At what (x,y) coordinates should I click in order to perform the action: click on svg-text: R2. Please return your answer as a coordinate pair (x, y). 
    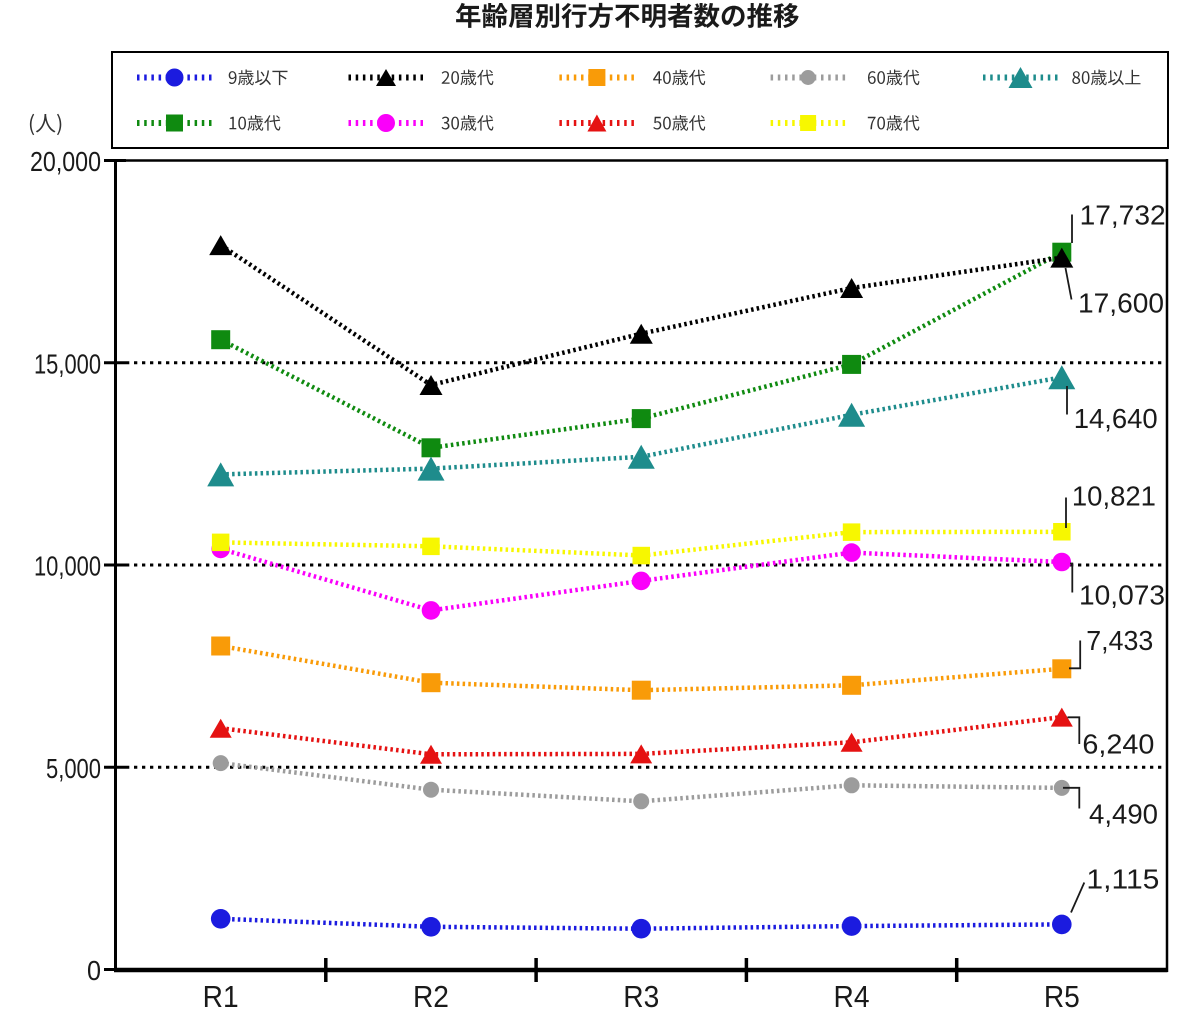
    Looking at the image, I should click on (431, 996).